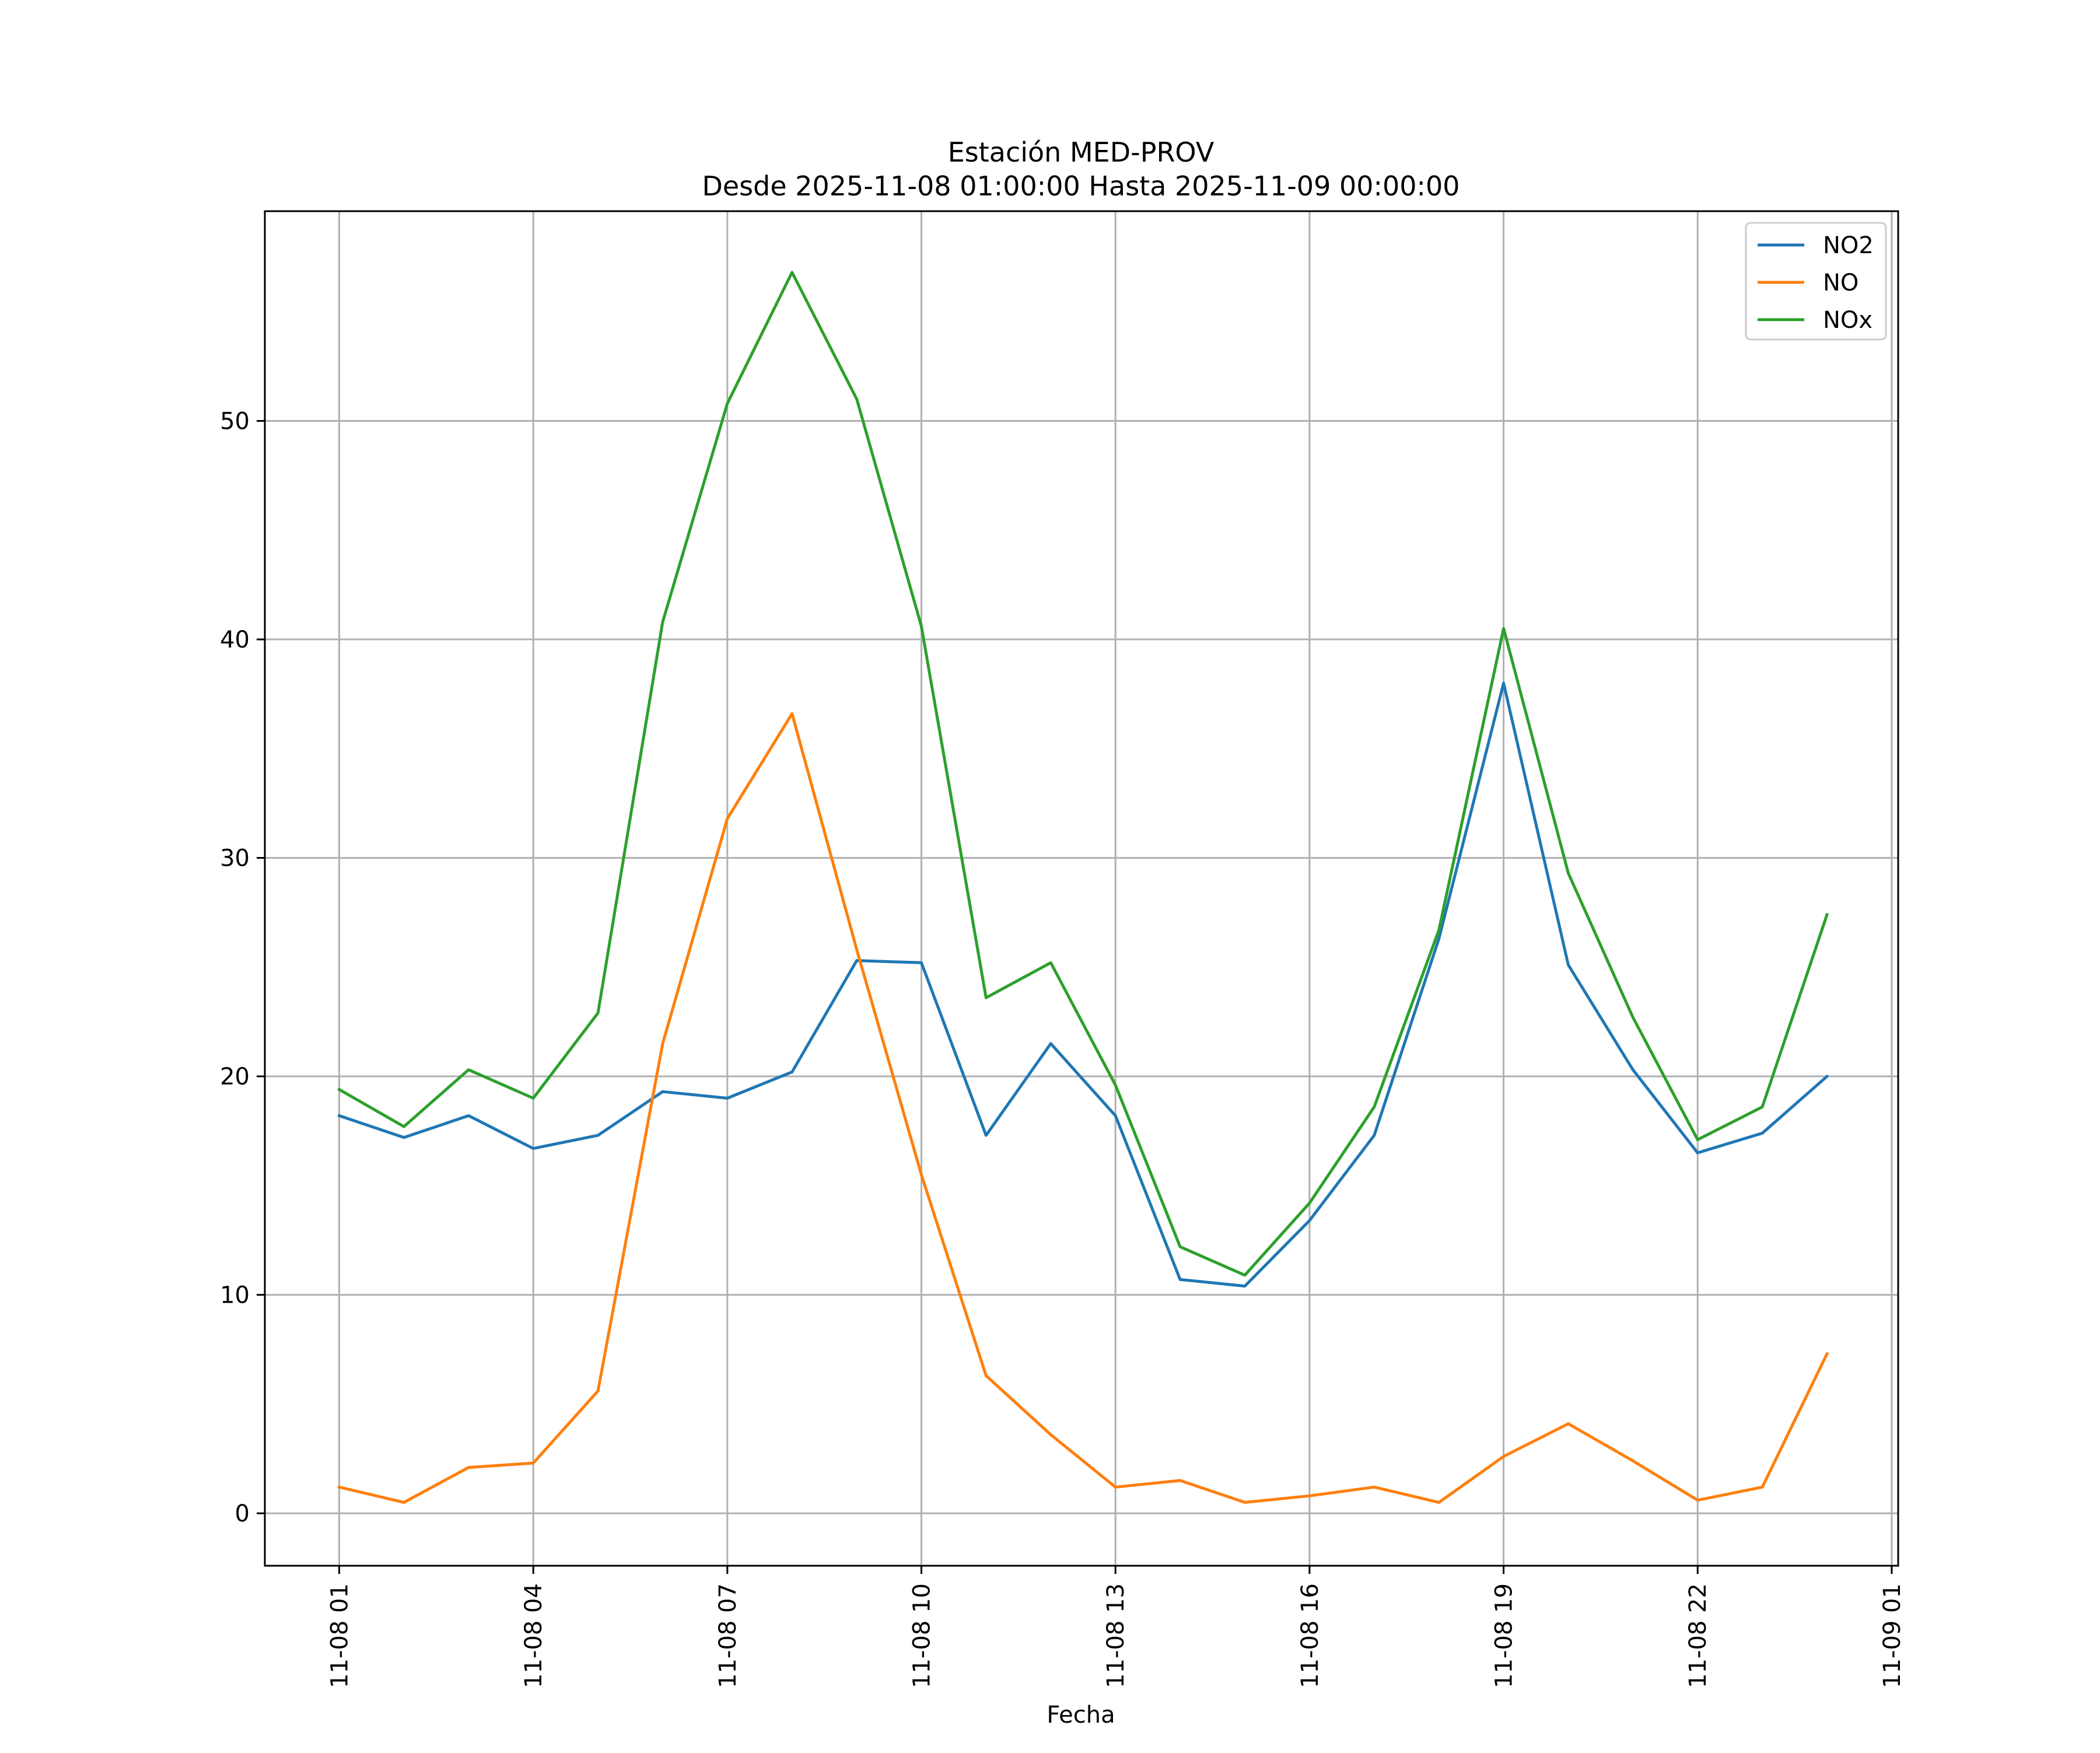 Image resolution: width=2100 pixels, height=1753 pixels. I want to click on x-tick-label: 11-08 04, so click(533, 1635).